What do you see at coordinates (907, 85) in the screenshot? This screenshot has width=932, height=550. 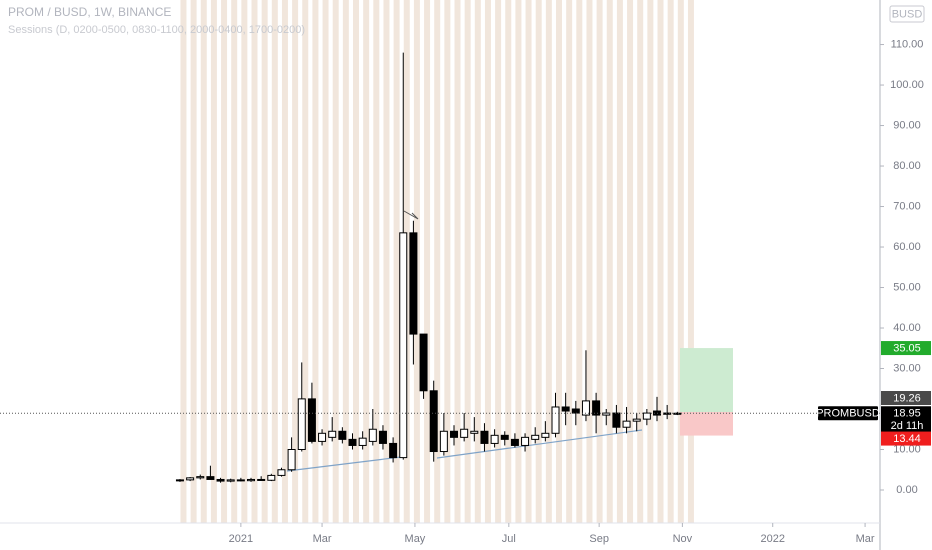 I see `y-tick-label: 100.00` at bounding box center [907, 85].